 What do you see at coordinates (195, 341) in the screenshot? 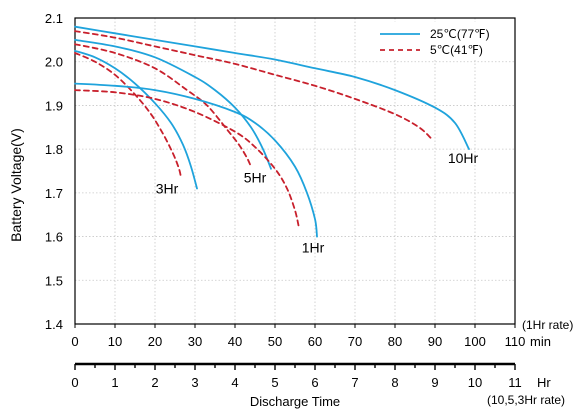
I see `x-minutes-tick-label: 30` at bounding box center [195, 341].